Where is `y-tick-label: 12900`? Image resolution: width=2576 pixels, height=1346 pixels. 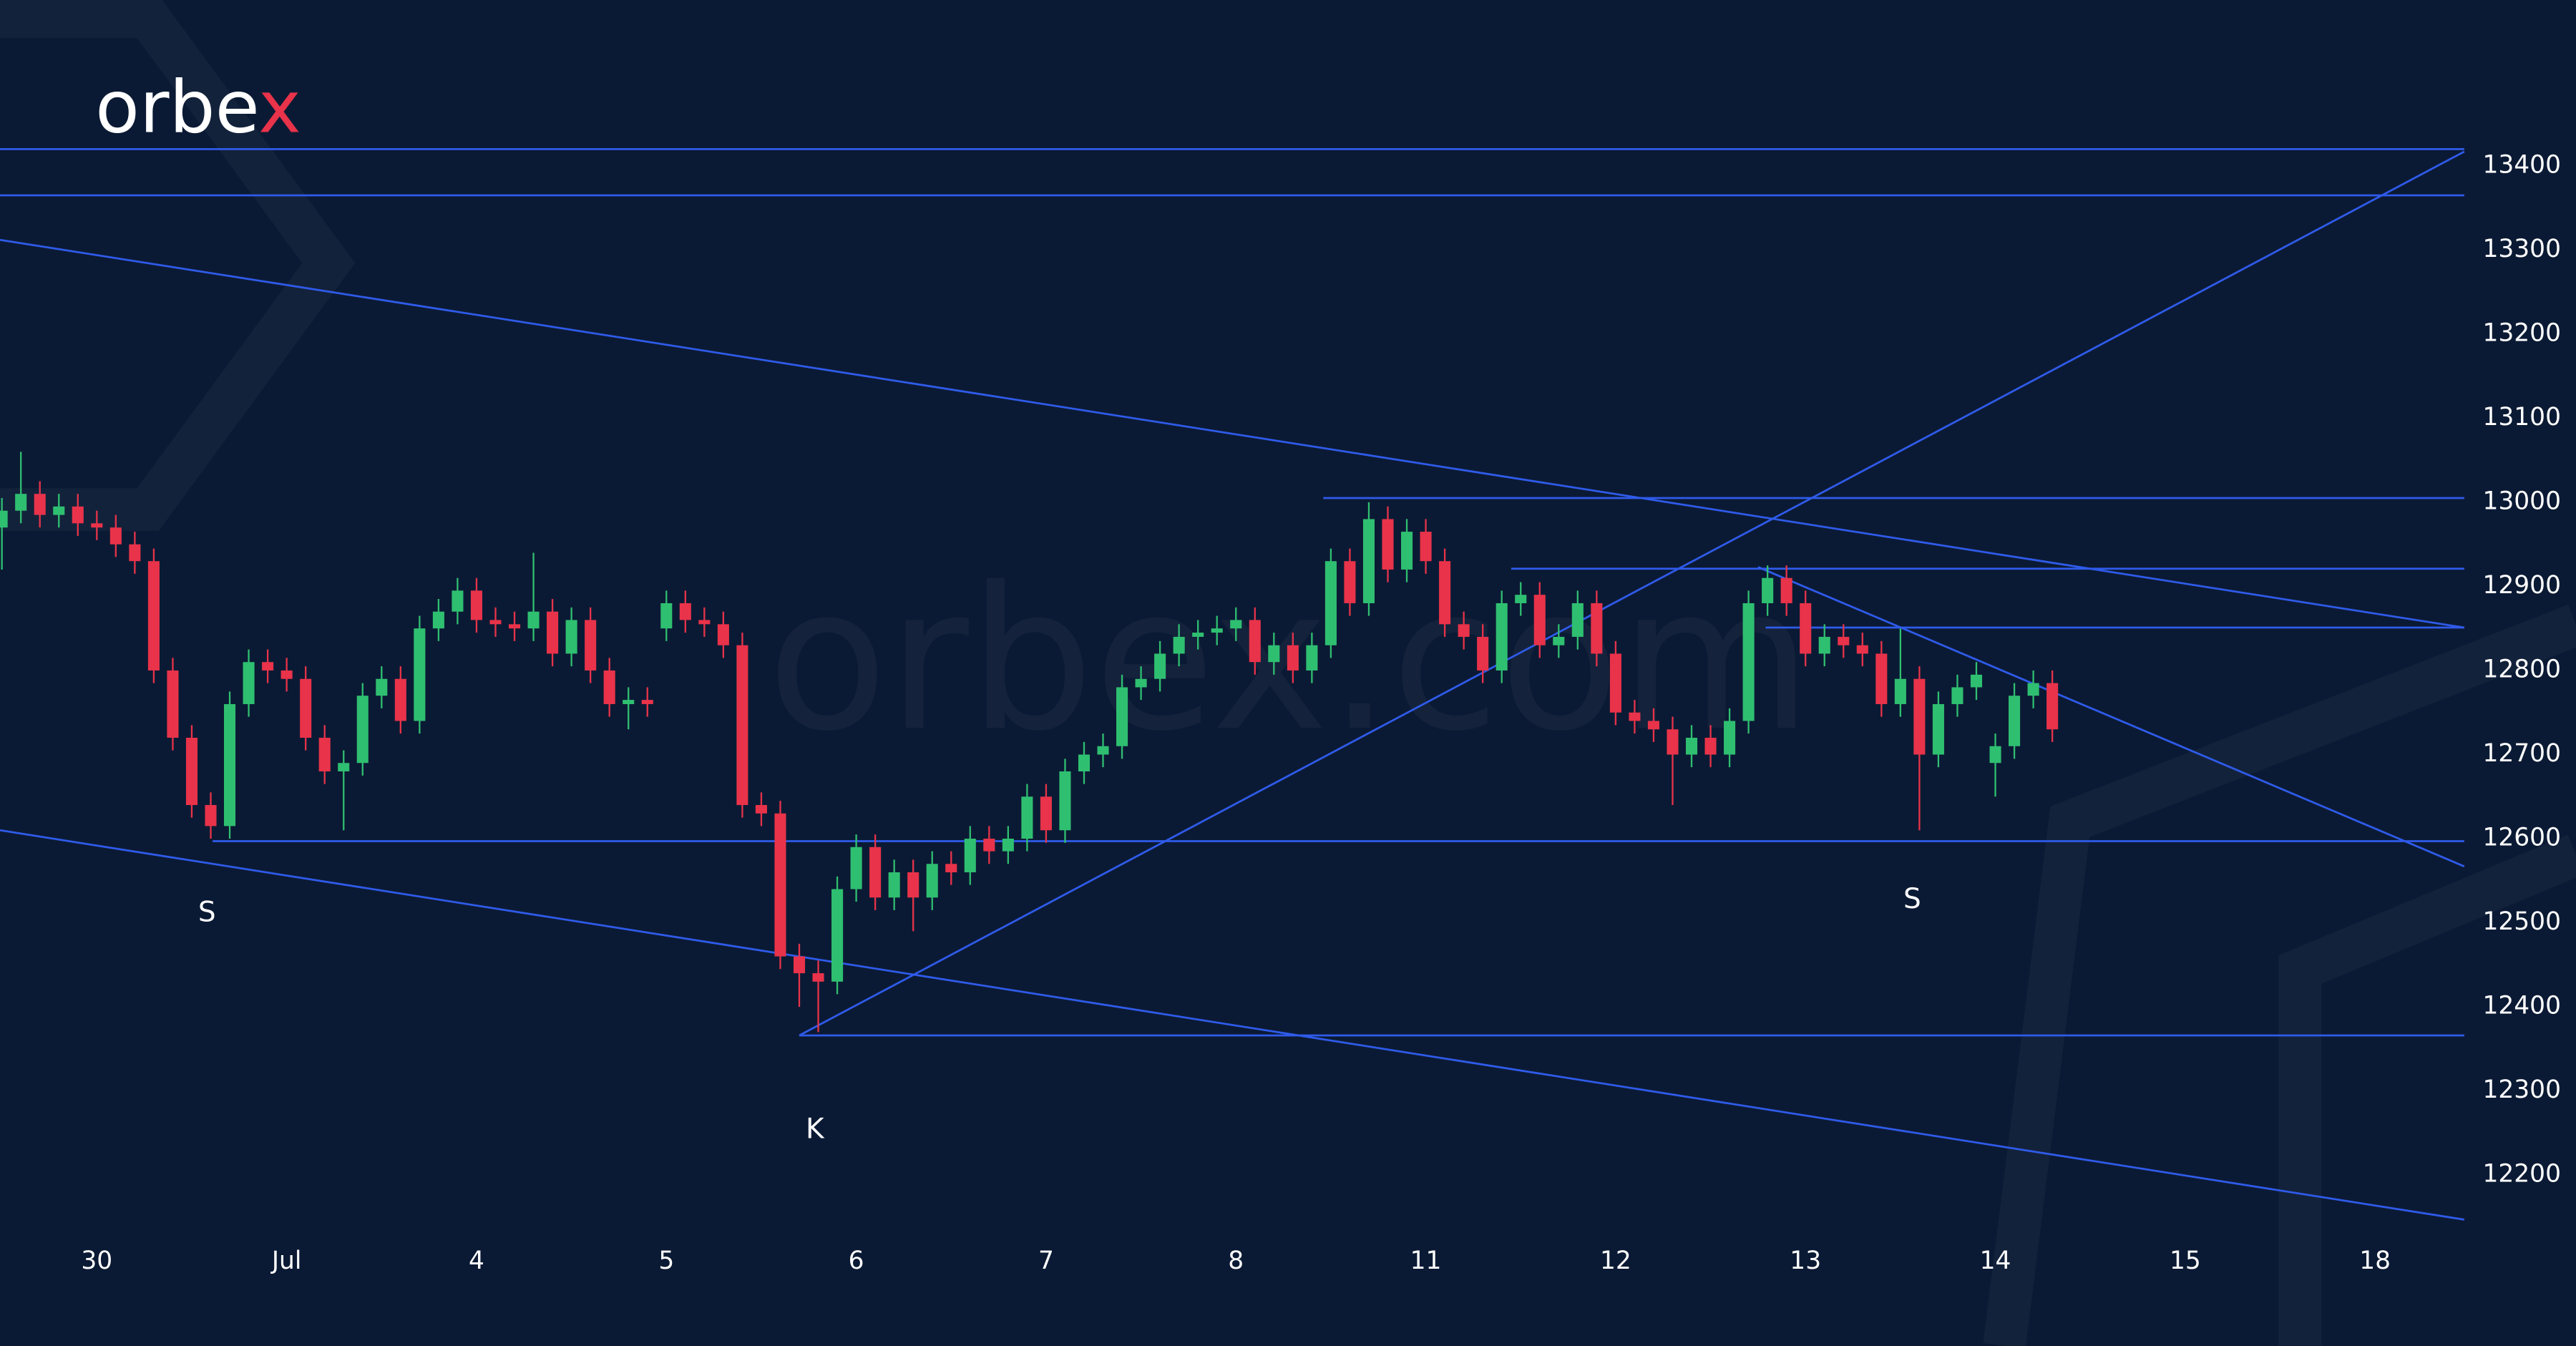 y-tick-label: 12900 is located at coordinates (2521, 585).